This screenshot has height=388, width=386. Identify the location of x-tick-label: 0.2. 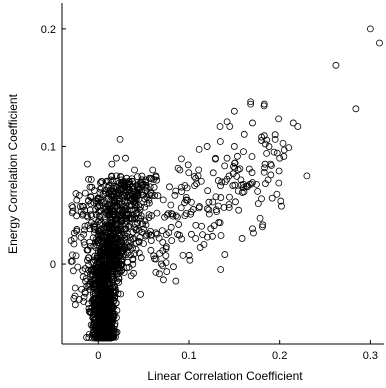
(279, 356).